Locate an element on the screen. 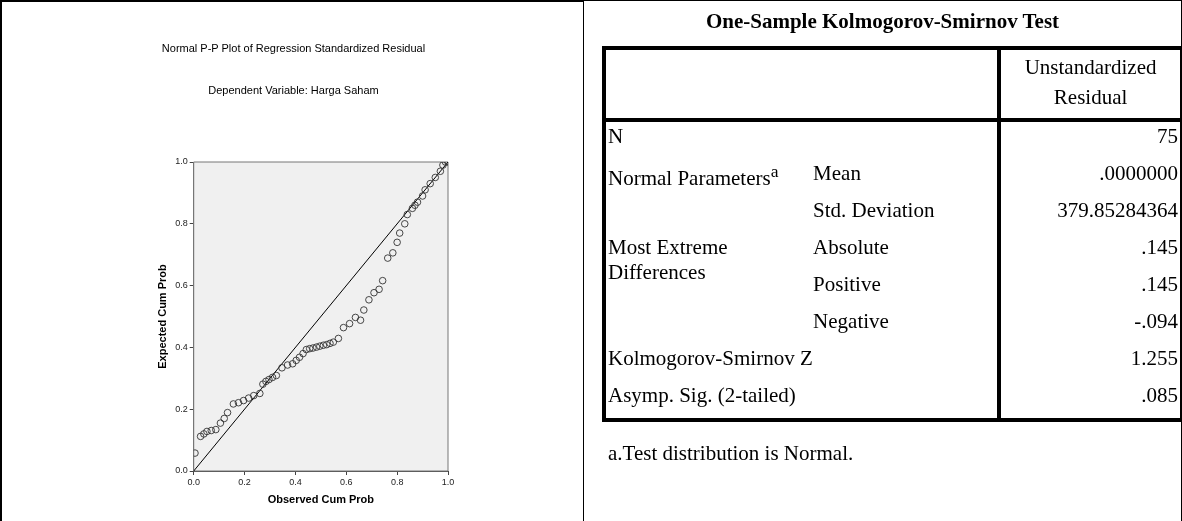 This screenshot has height=521, width=1182. y-tick-label: 1.0 is located at coordinates (181, 161).